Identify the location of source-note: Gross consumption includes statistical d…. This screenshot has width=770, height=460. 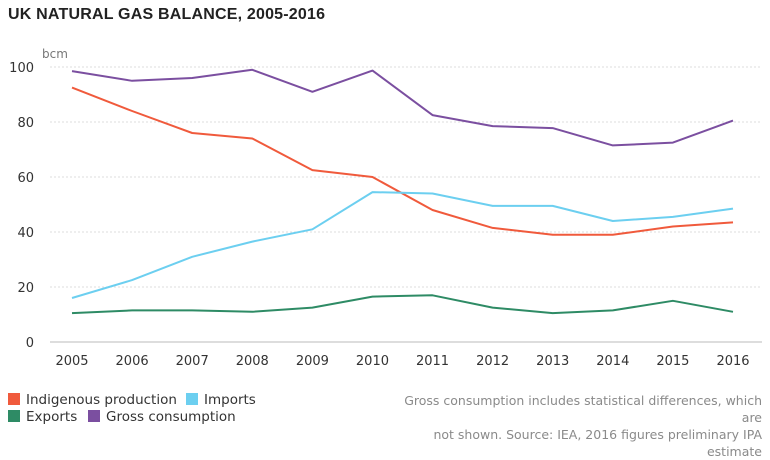
(572, 426).